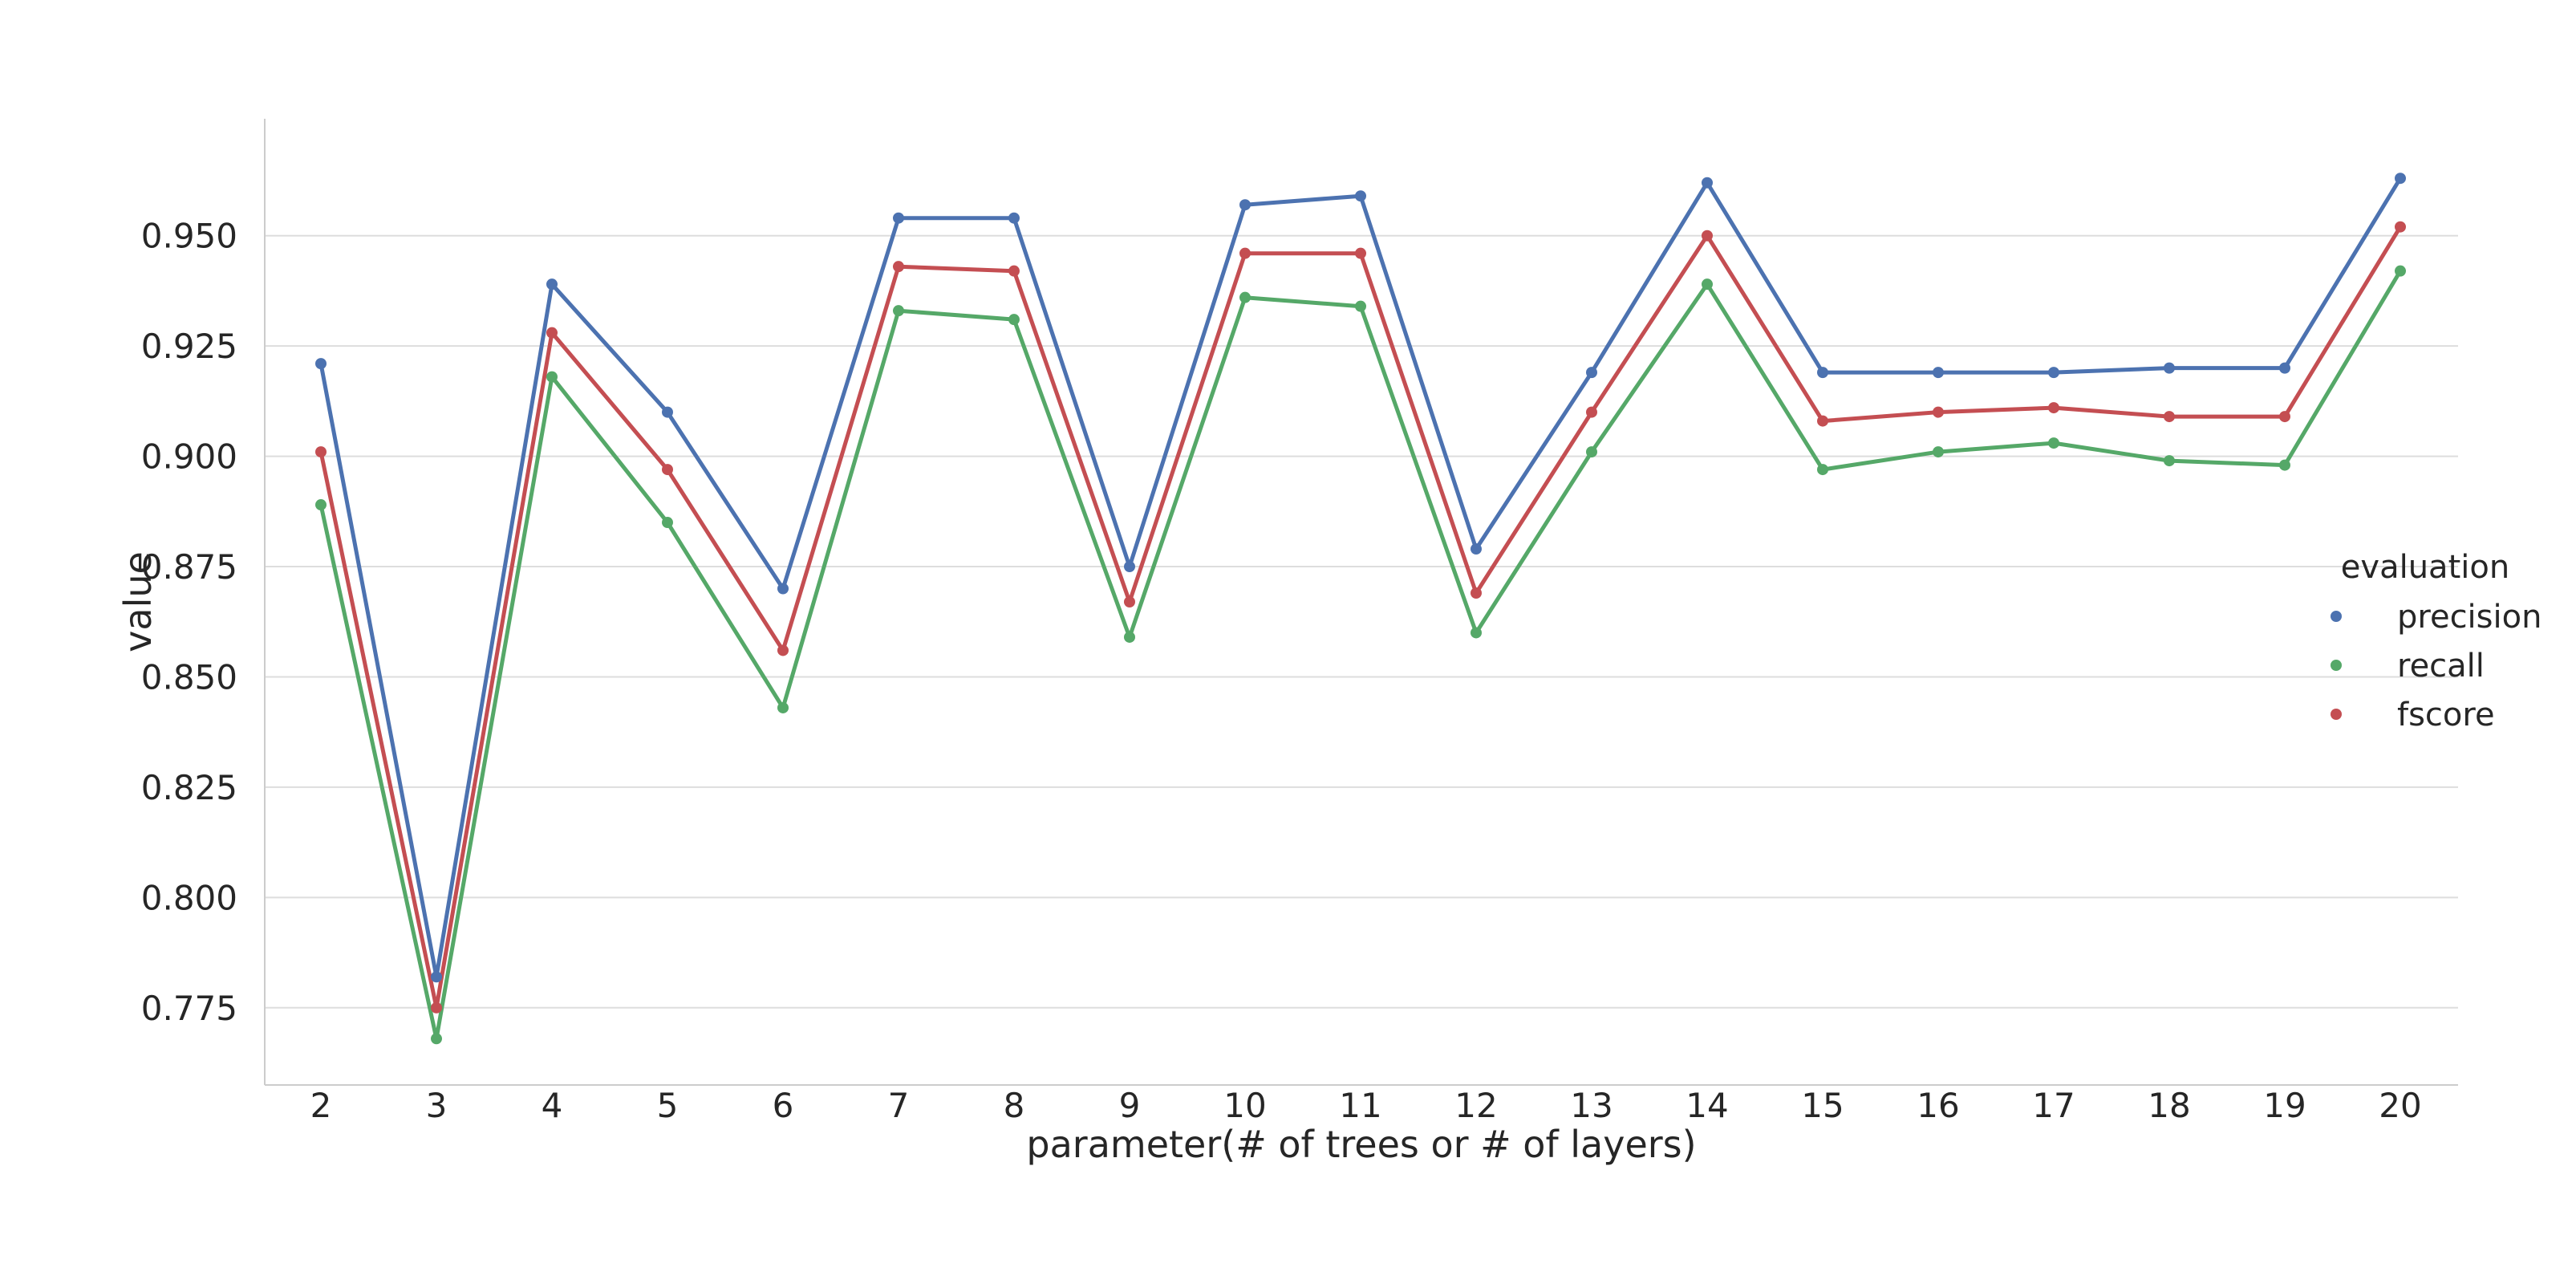 This screenshot has height=1284, width=2576. What do you see at coordinates (1707, 1105) in the screenshot?
I see `x-tick-label: 14` at bounding box center [1707, 1105].